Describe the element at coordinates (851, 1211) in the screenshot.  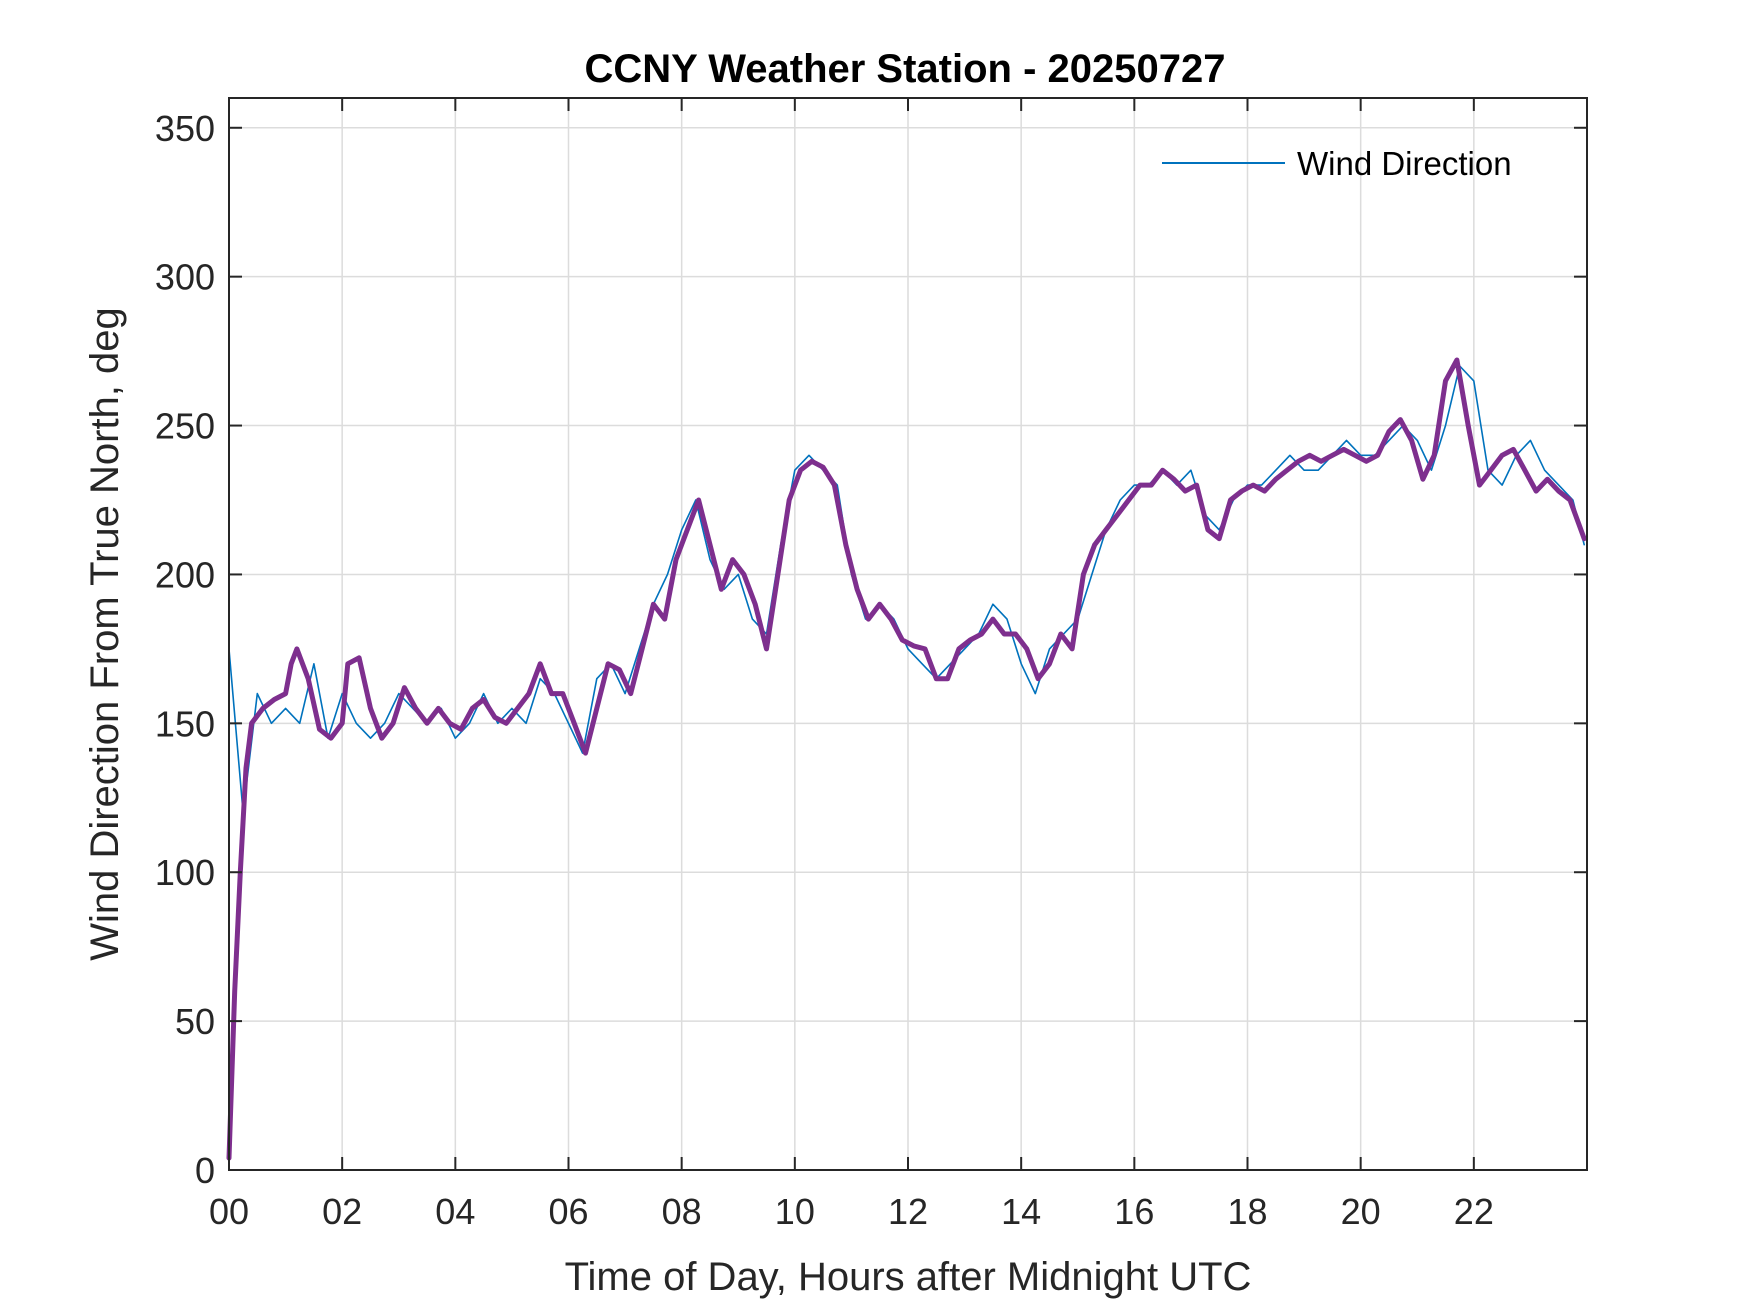
I see `x-tick-labels: 00 02 04 06 08 10 12 14 16 18 20 22` at that location.